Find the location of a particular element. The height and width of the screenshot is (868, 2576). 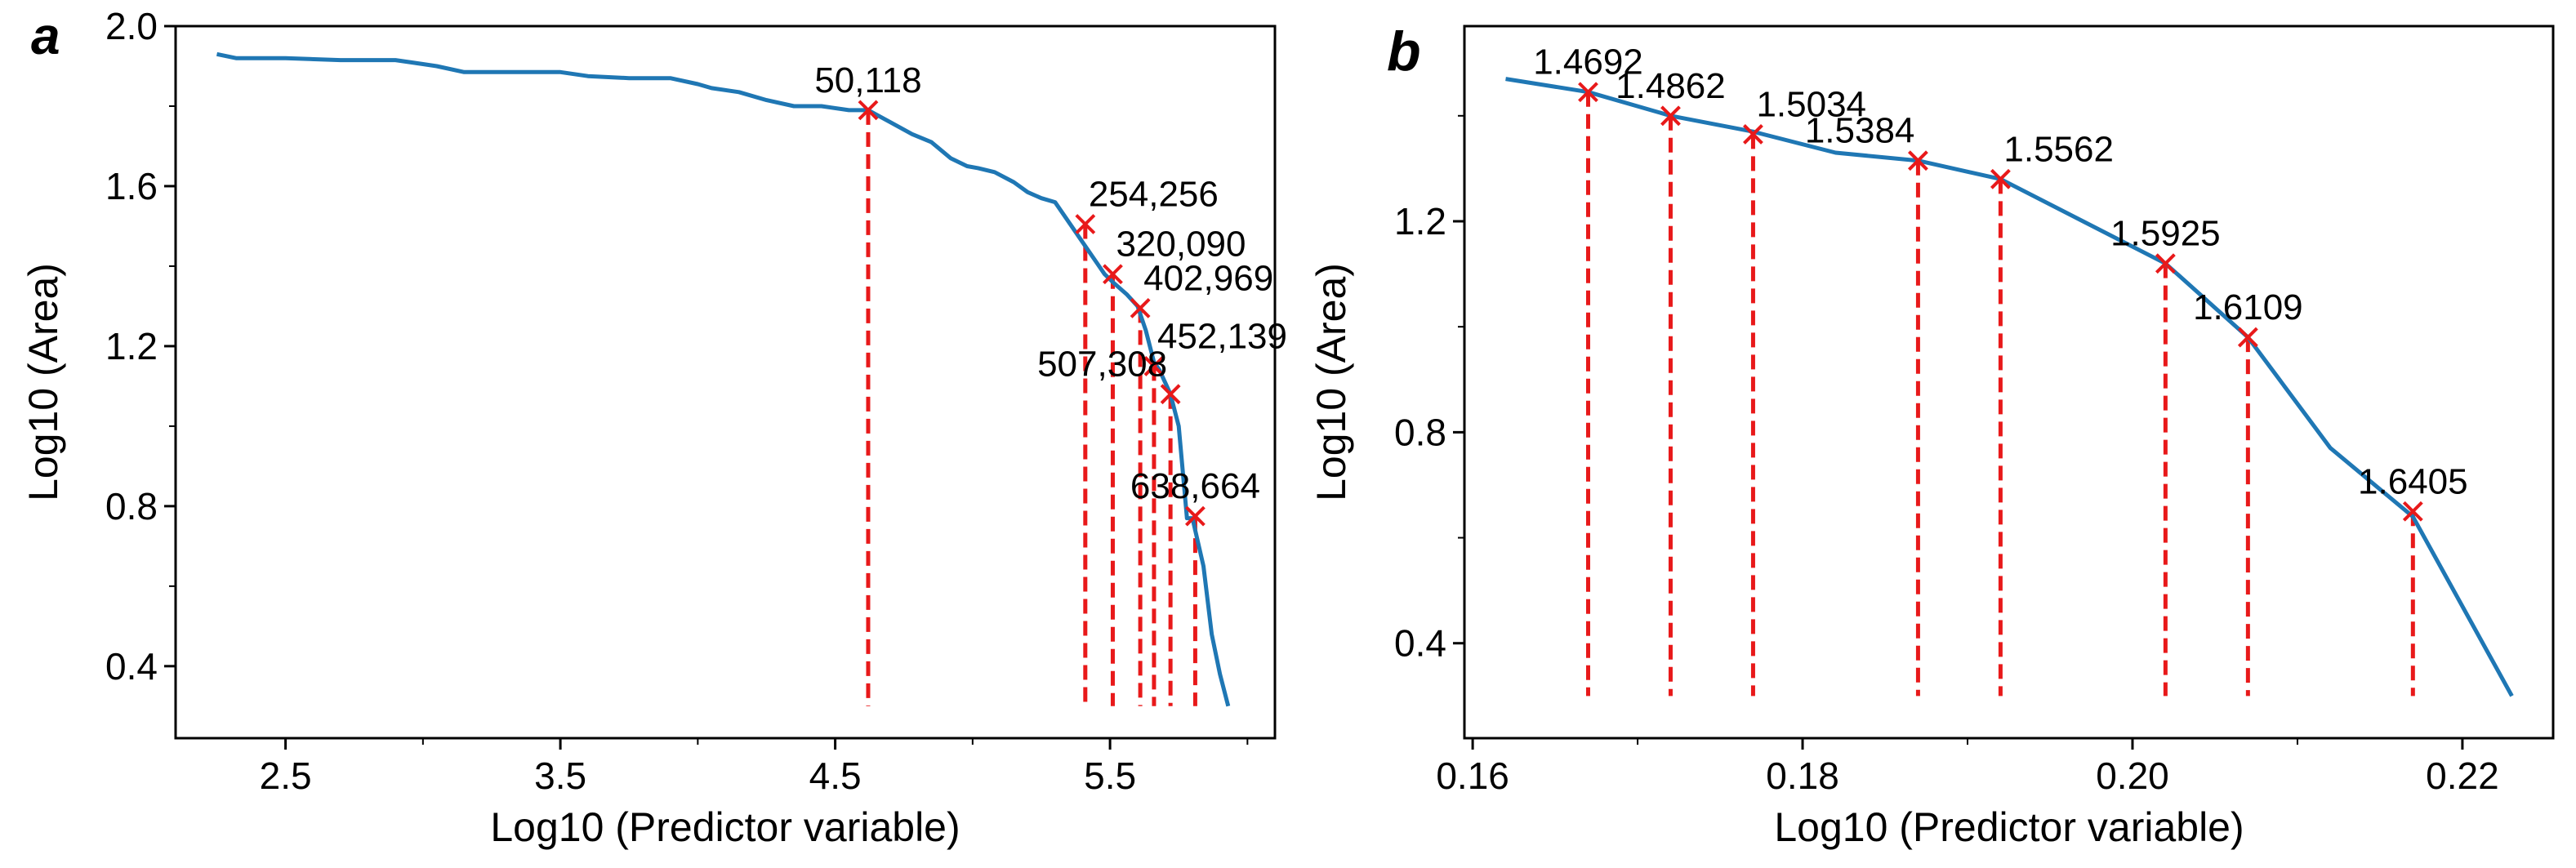

panel-a-y-tick-label: 2.0 is located at coordinates (131, 26).